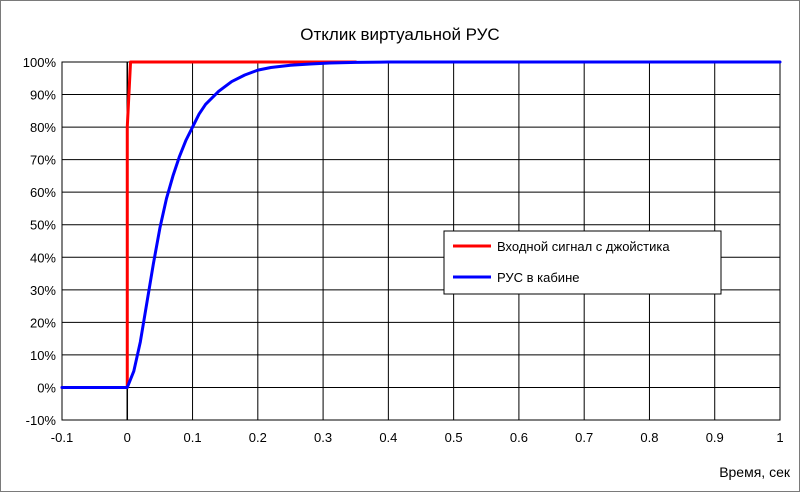 The image size is (800, 492). Describe the element at coordinates (583, 246) in the screenshot. I see `legend-label-input: Входной сигнал с джойстика` at that location.